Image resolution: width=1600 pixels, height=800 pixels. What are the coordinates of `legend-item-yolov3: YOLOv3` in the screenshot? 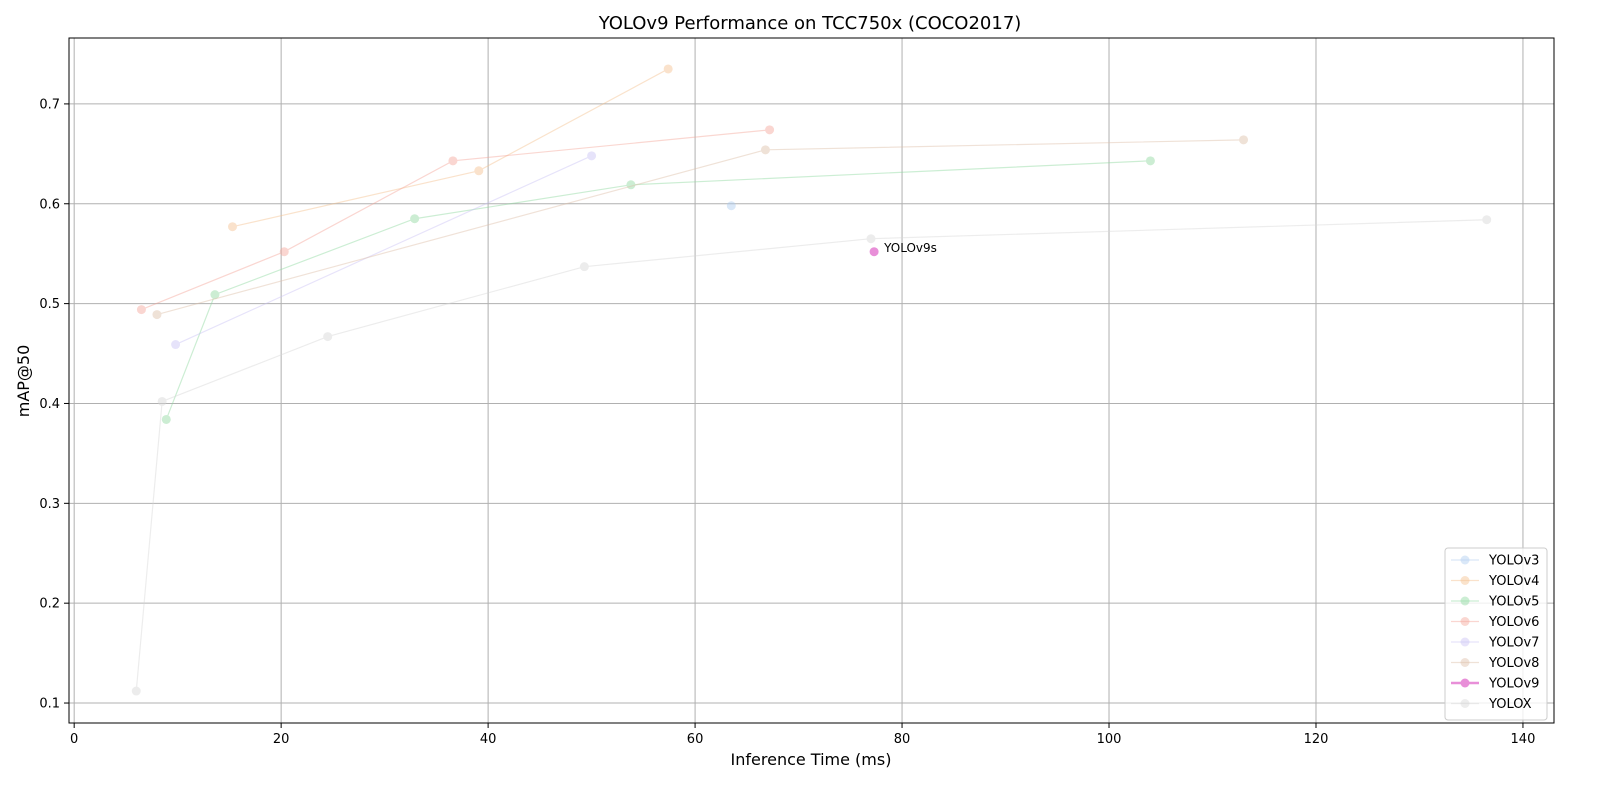 It's located at (1495, 561).